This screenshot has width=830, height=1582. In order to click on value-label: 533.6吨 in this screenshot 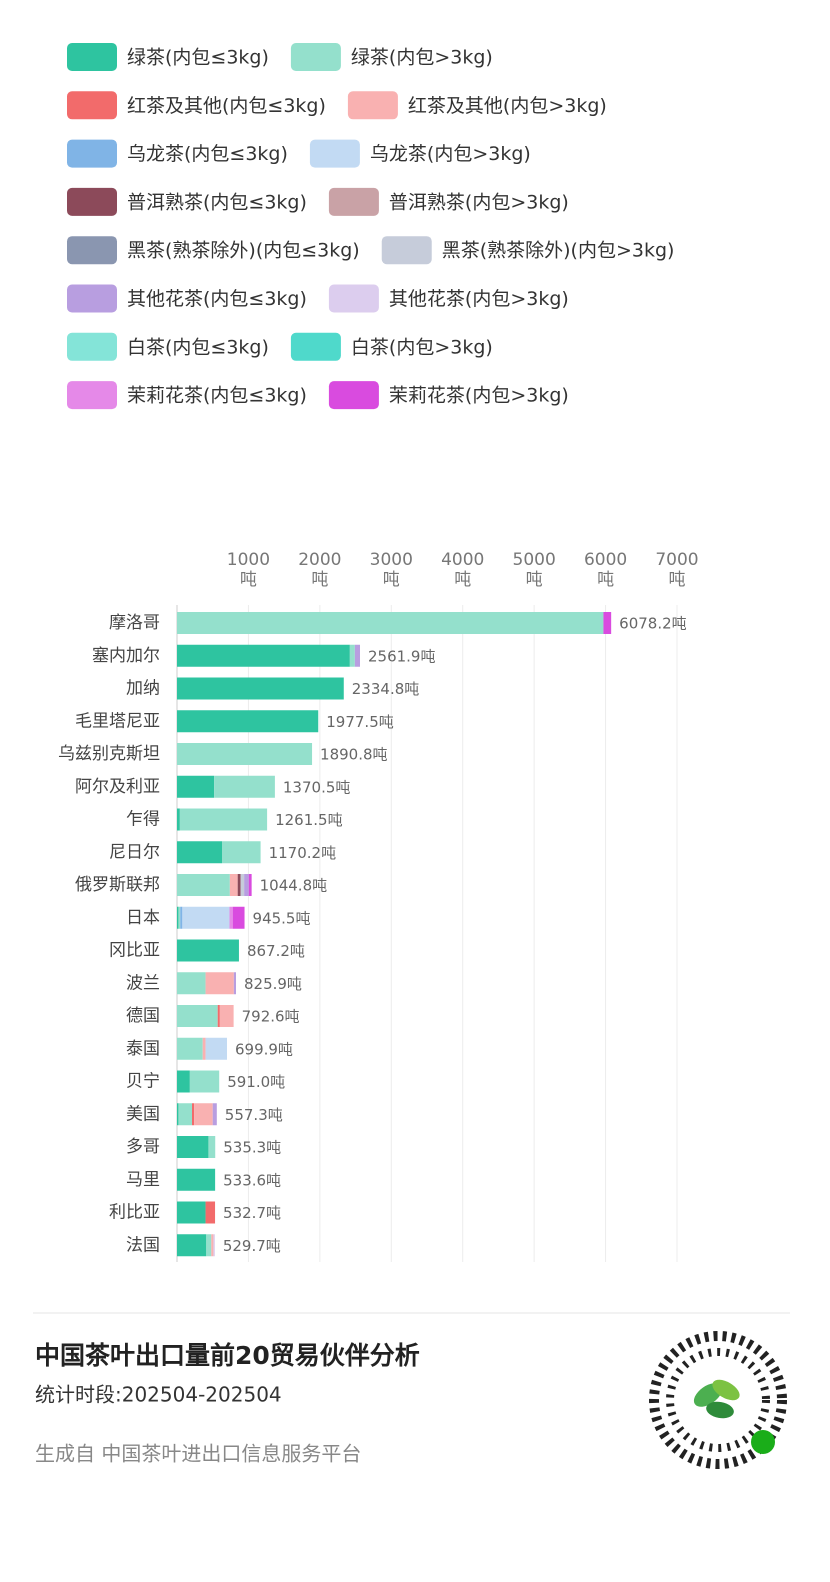, I will do `click(252, 1180)`.